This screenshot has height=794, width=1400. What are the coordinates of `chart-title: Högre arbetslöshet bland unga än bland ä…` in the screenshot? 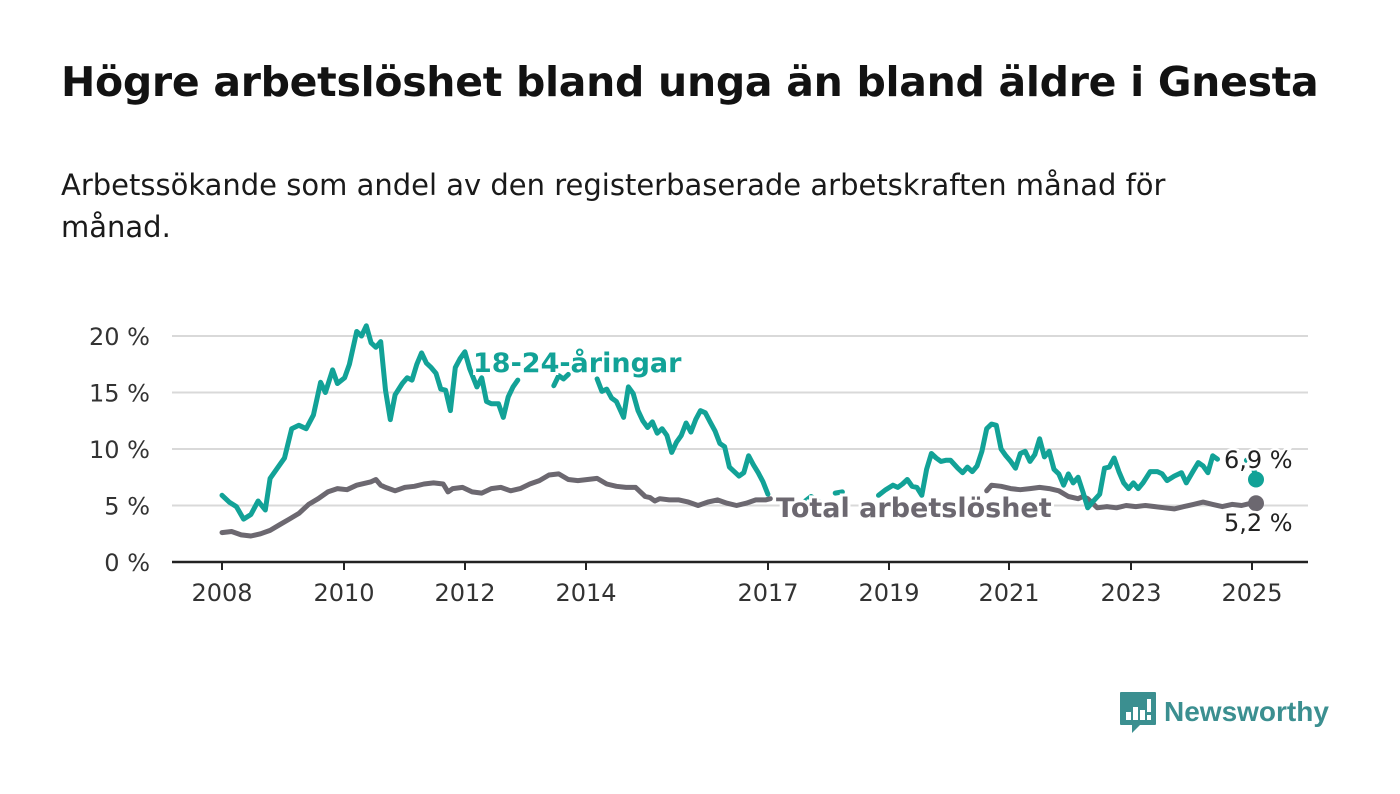 It's located at (690, 82).